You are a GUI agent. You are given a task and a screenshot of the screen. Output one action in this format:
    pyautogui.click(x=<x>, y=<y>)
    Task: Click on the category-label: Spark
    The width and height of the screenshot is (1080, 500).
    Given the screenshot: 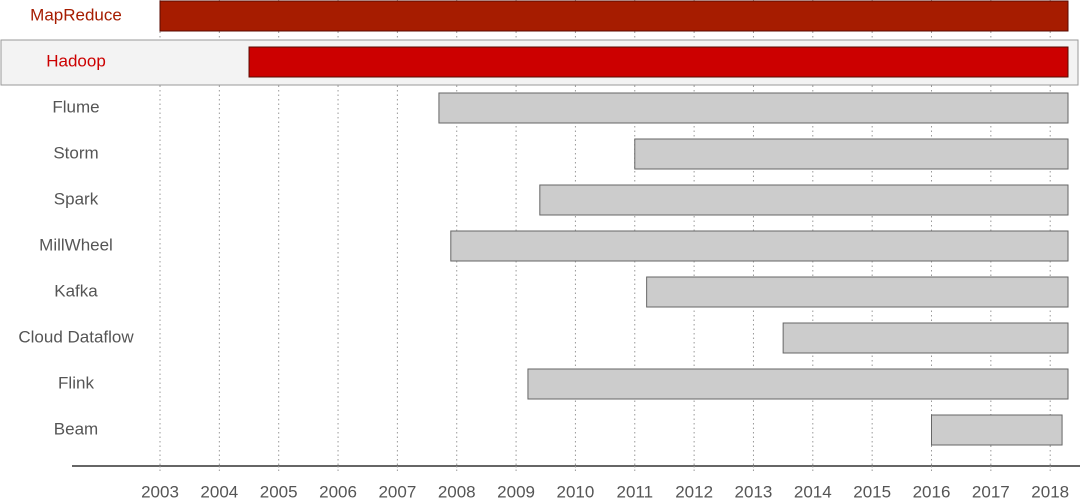 What is the action you would take?
    pyautogui.click(x=76, y=198)
    